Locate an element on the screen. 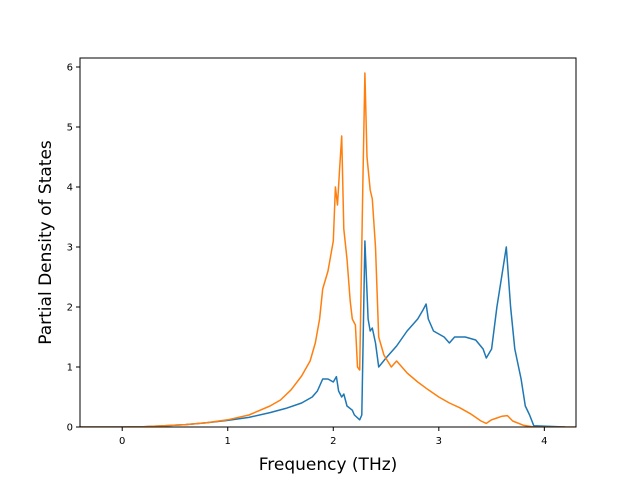  y-tick-label: 0 is located at coordinates (70, 428).